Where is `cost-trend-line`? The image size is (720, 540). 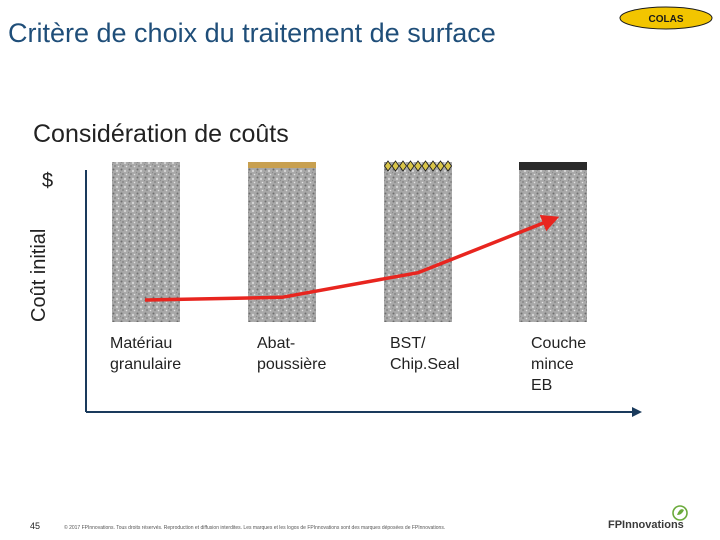
cost-trend-line is located at coordinates (352, 258).